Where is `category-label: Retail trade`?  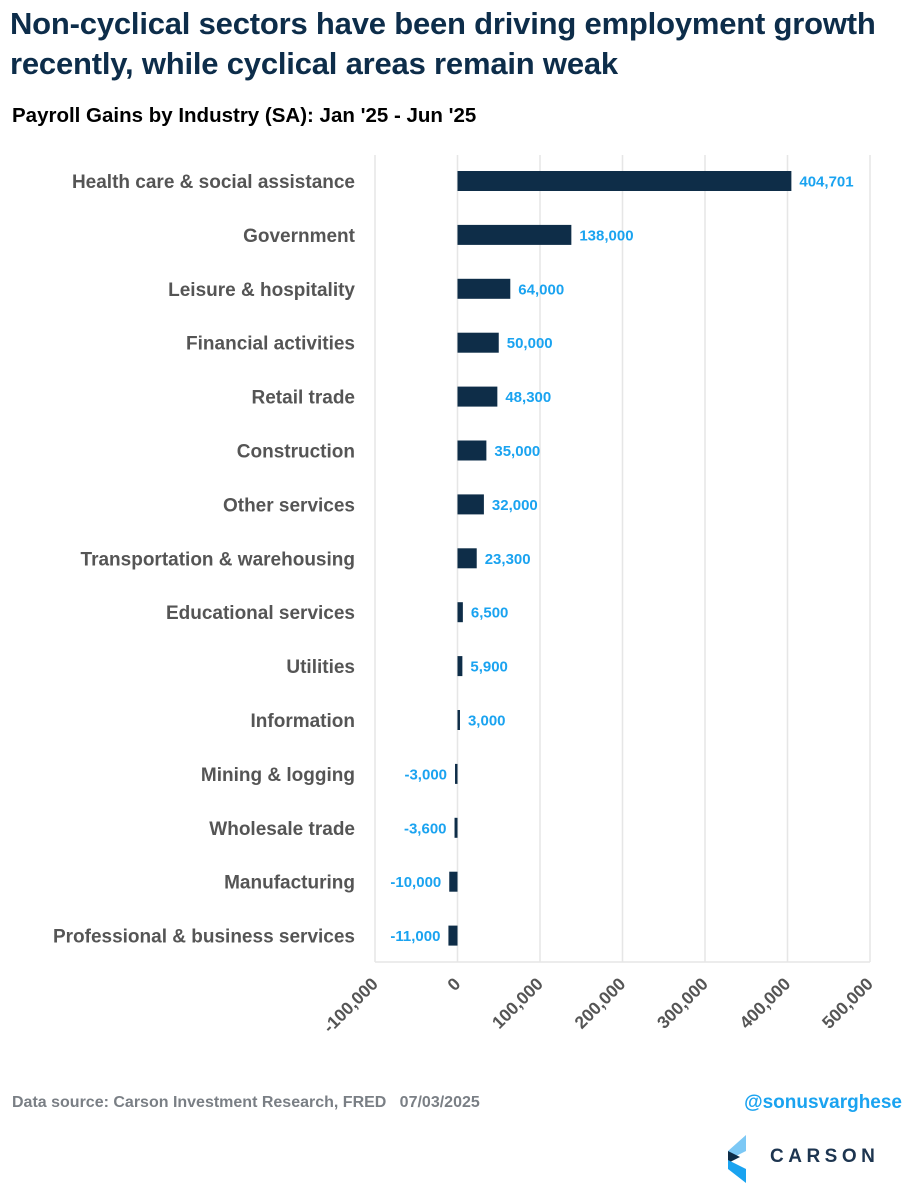 category-label: Retail trade is located at coordinates (303, 398).